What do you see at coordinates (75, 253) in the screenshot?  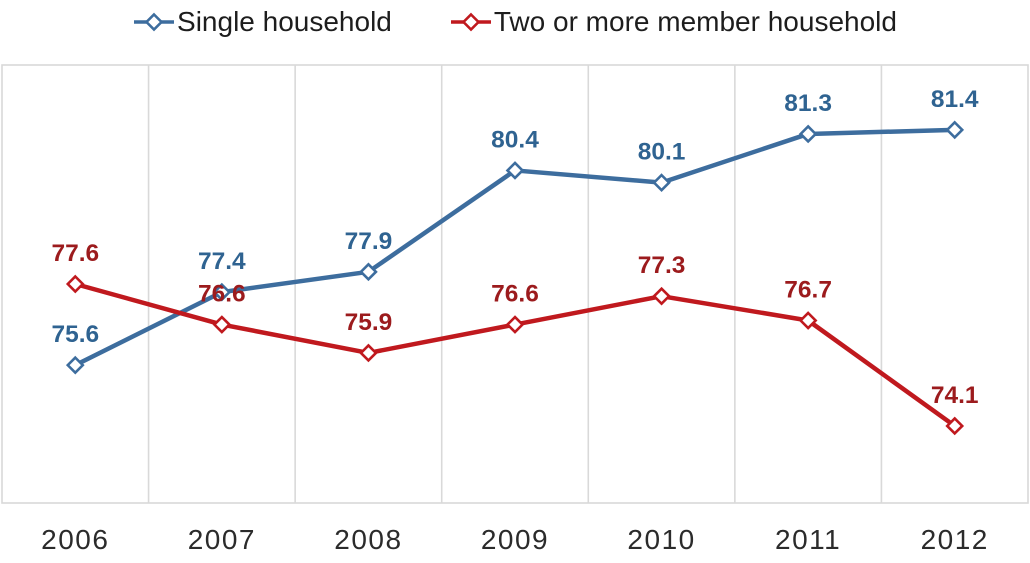 I see `data-label: 77.6` at bounding box center [75, 253].